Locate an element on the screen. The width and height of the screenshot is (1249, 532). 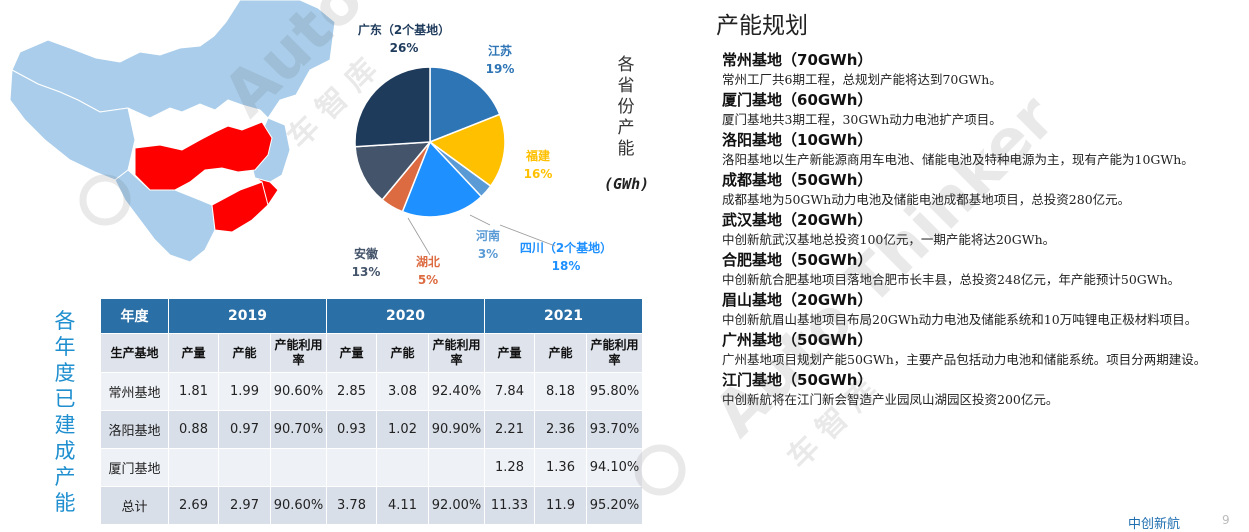
map-highlight-guangdong is located at coordinates (242, 207).